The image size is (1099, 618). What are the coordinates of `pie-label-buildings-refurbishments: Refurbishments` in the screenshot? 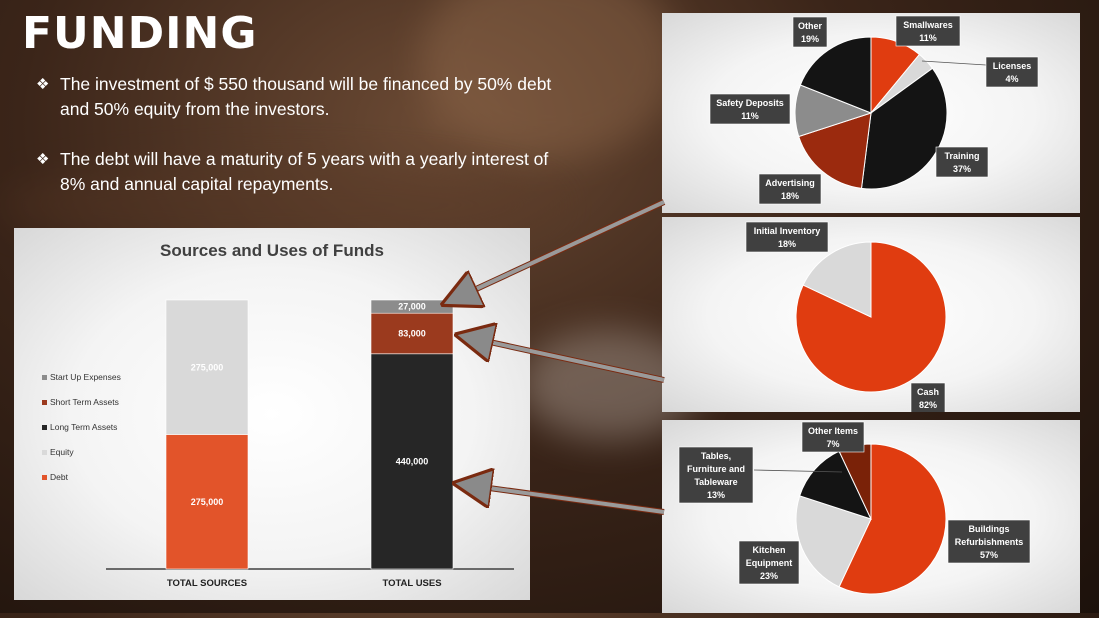 It's located at (989, 542).